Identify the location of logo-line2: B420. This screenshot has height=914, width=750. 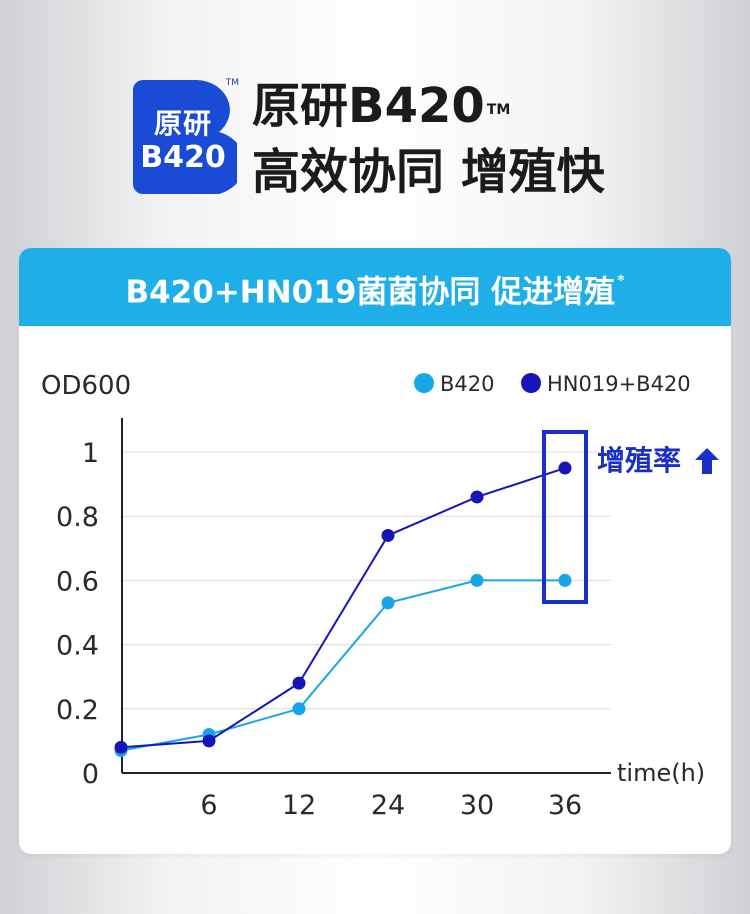
(183, 157).